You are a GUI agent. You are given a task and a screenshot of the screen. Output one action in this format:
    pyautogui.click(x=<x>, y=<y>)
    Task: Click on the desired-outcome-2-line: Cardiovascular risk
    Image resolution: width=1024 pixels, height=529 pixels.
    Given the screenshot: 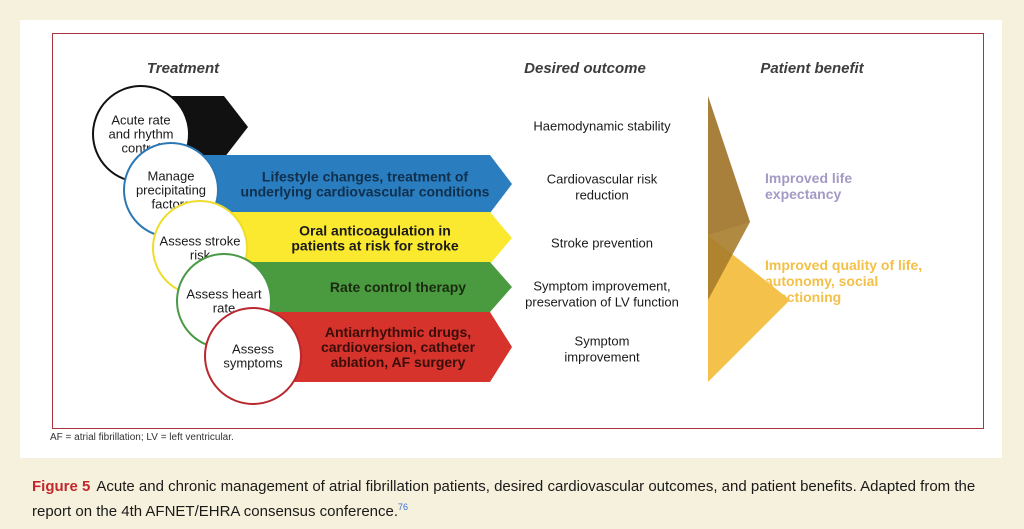 What is the action you would take?
    pyautogui.click(x=602, y=179)
    